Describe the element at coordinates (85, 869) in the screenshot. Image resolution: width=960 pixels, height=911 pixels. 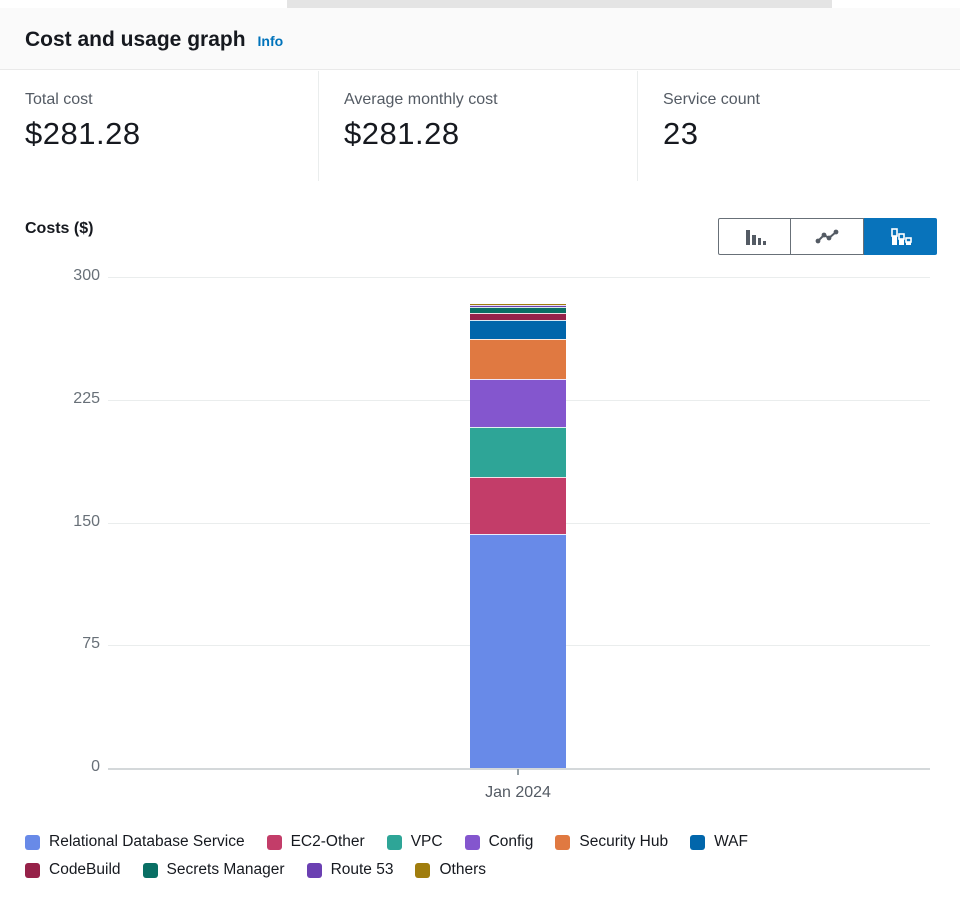
I see `legend-label: CodeBuild` at that location.